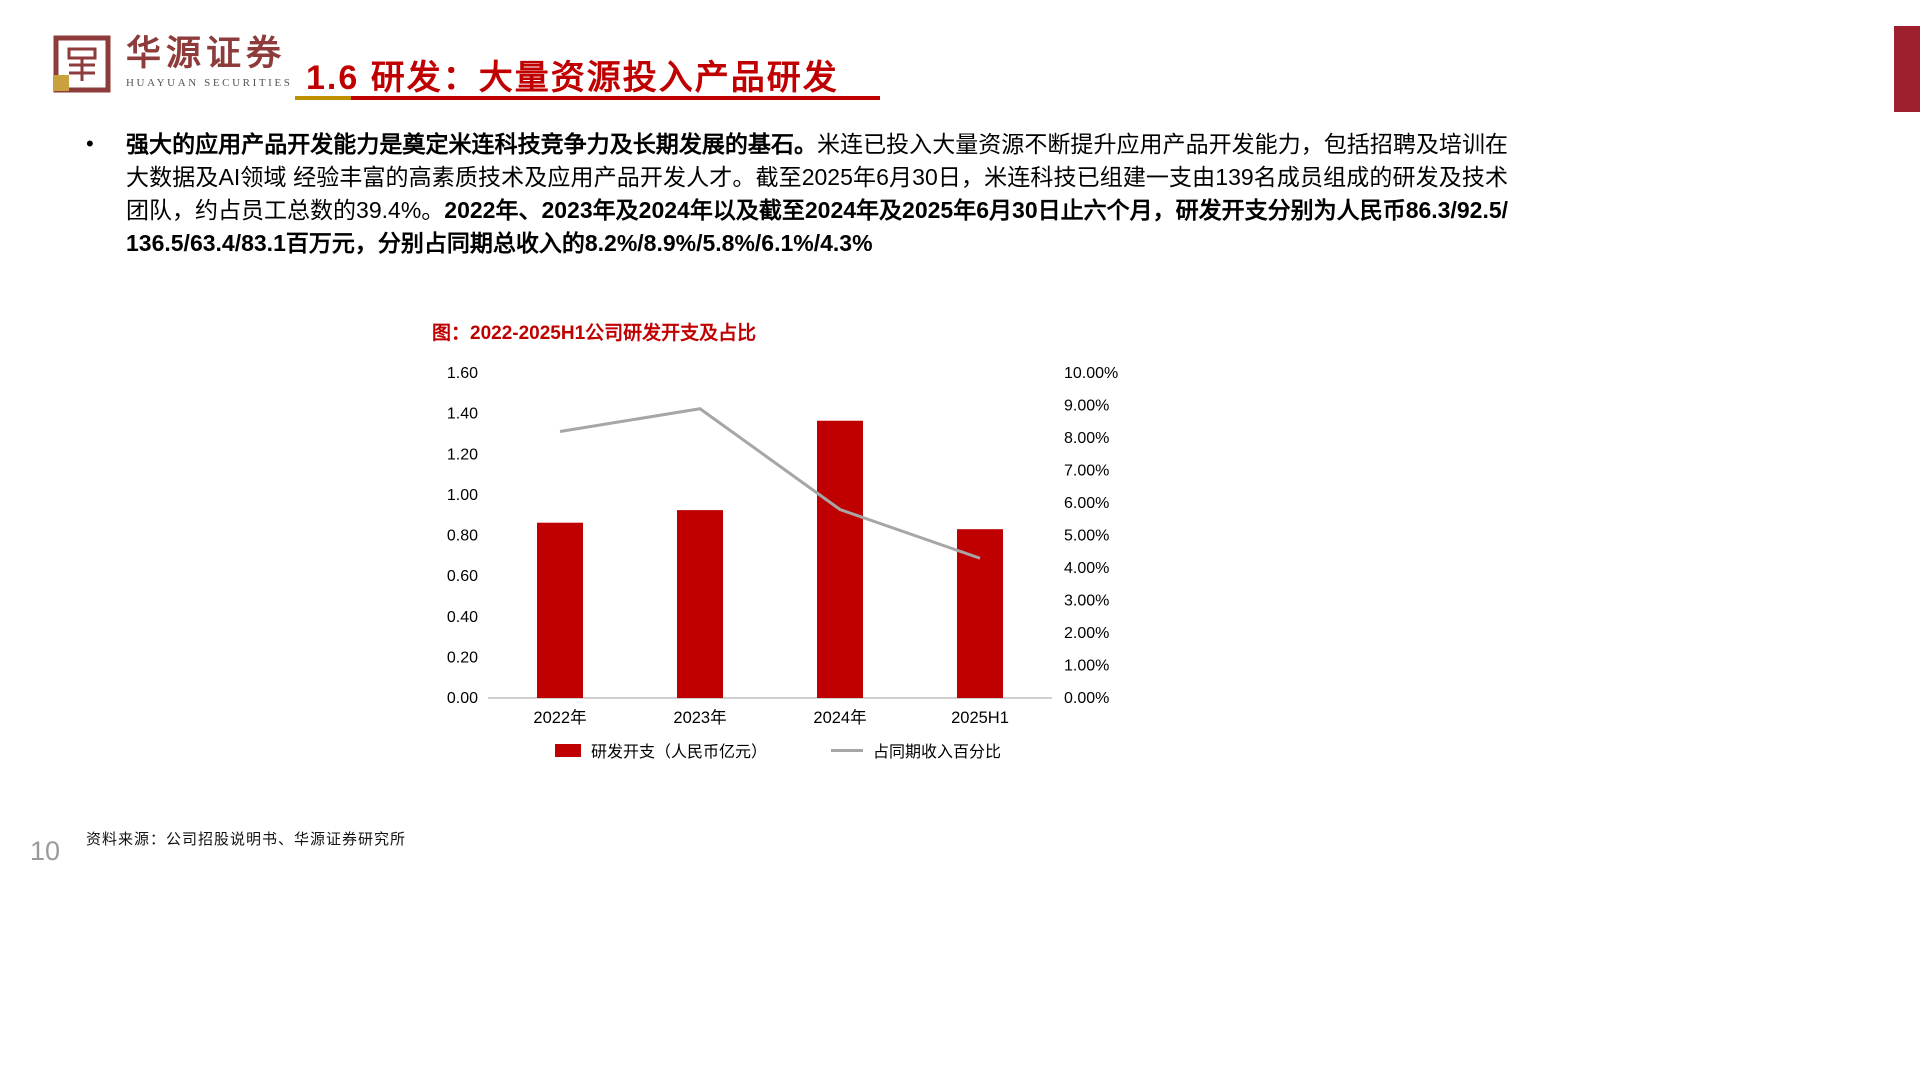 The width and height of the screenshot is (1920, 1080). I want to click on left-axis-tick: 1.60, so click(462, 373).